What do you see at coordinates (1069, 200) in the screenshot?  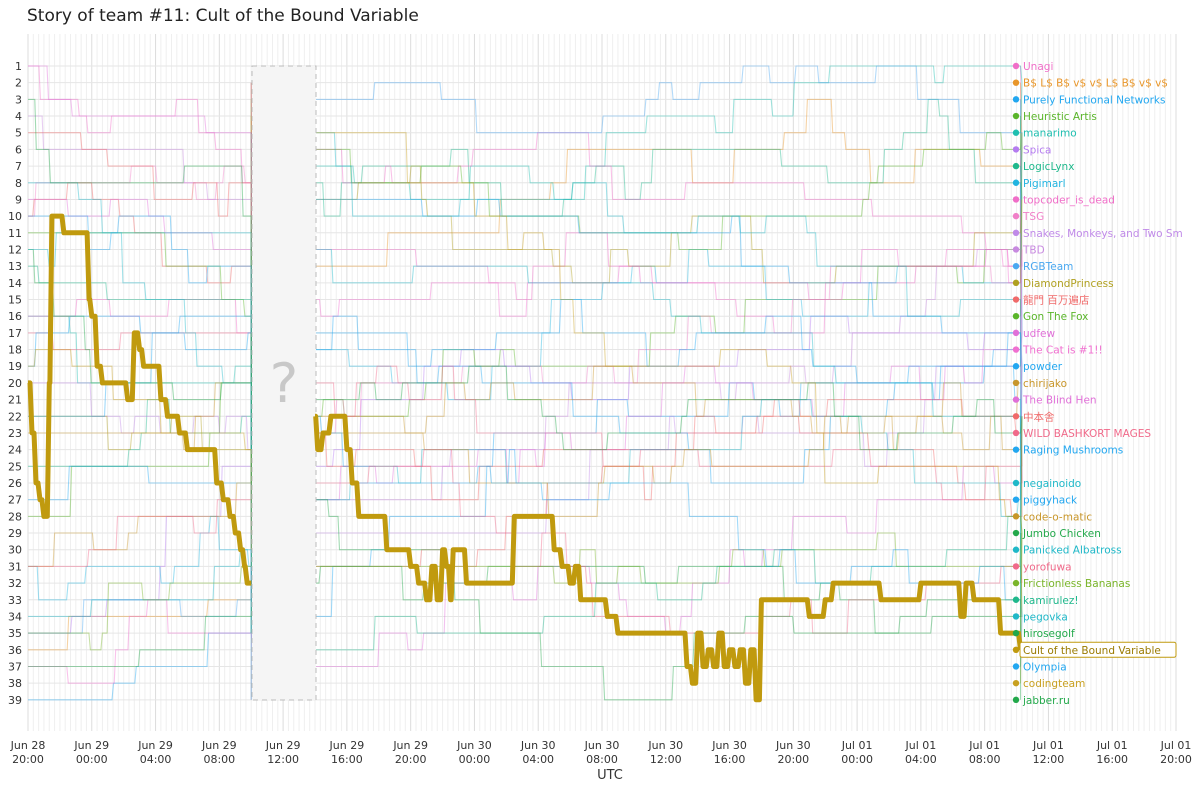 I see `team-name: topcoder_is_dead` at bounding box center [1069, 200].